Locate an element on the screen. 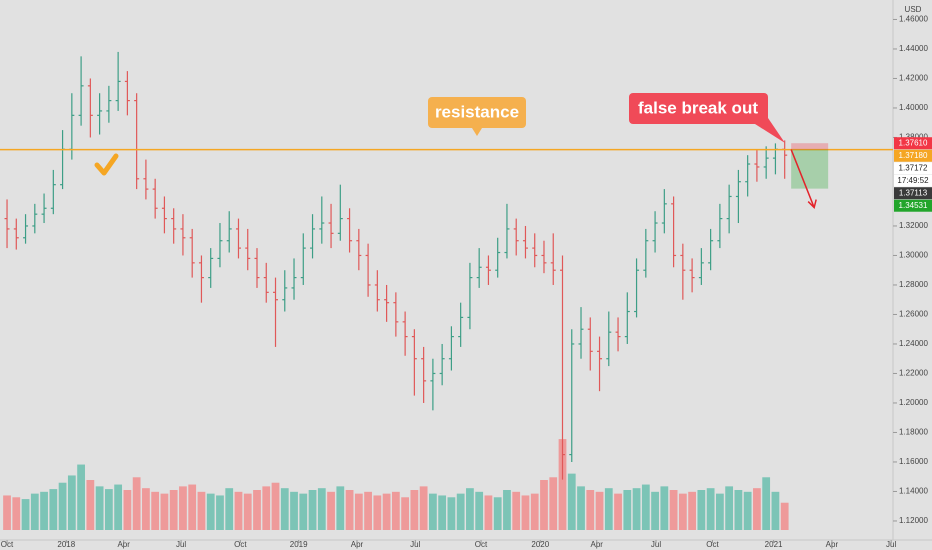 Image resolution: width=932 pixels, height=550 pixels. y-tick-label: 1.26000 is located at coordinates (913, 314).